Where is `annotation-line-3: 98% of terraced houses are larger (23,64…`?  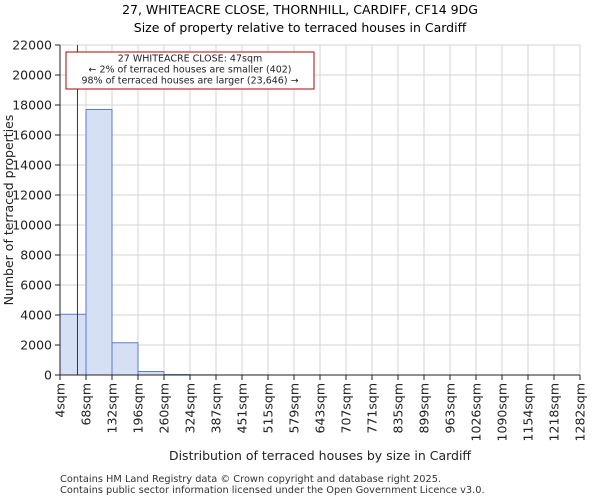
annotation-line-3: 98% of terraced houses are larger (23,64… is located at coordinates (189, 81).